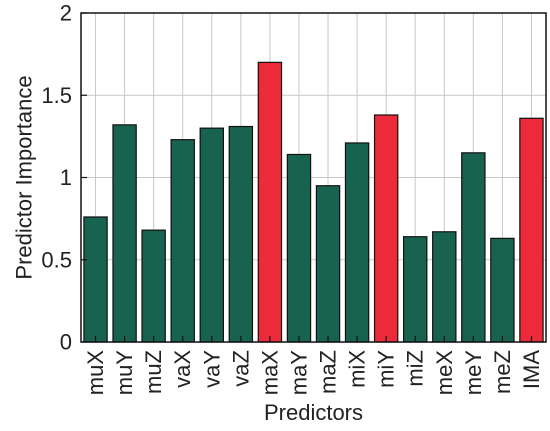 The image size is (550, 431). I want to click on x-tick-label: meZ, so click(502, 372).